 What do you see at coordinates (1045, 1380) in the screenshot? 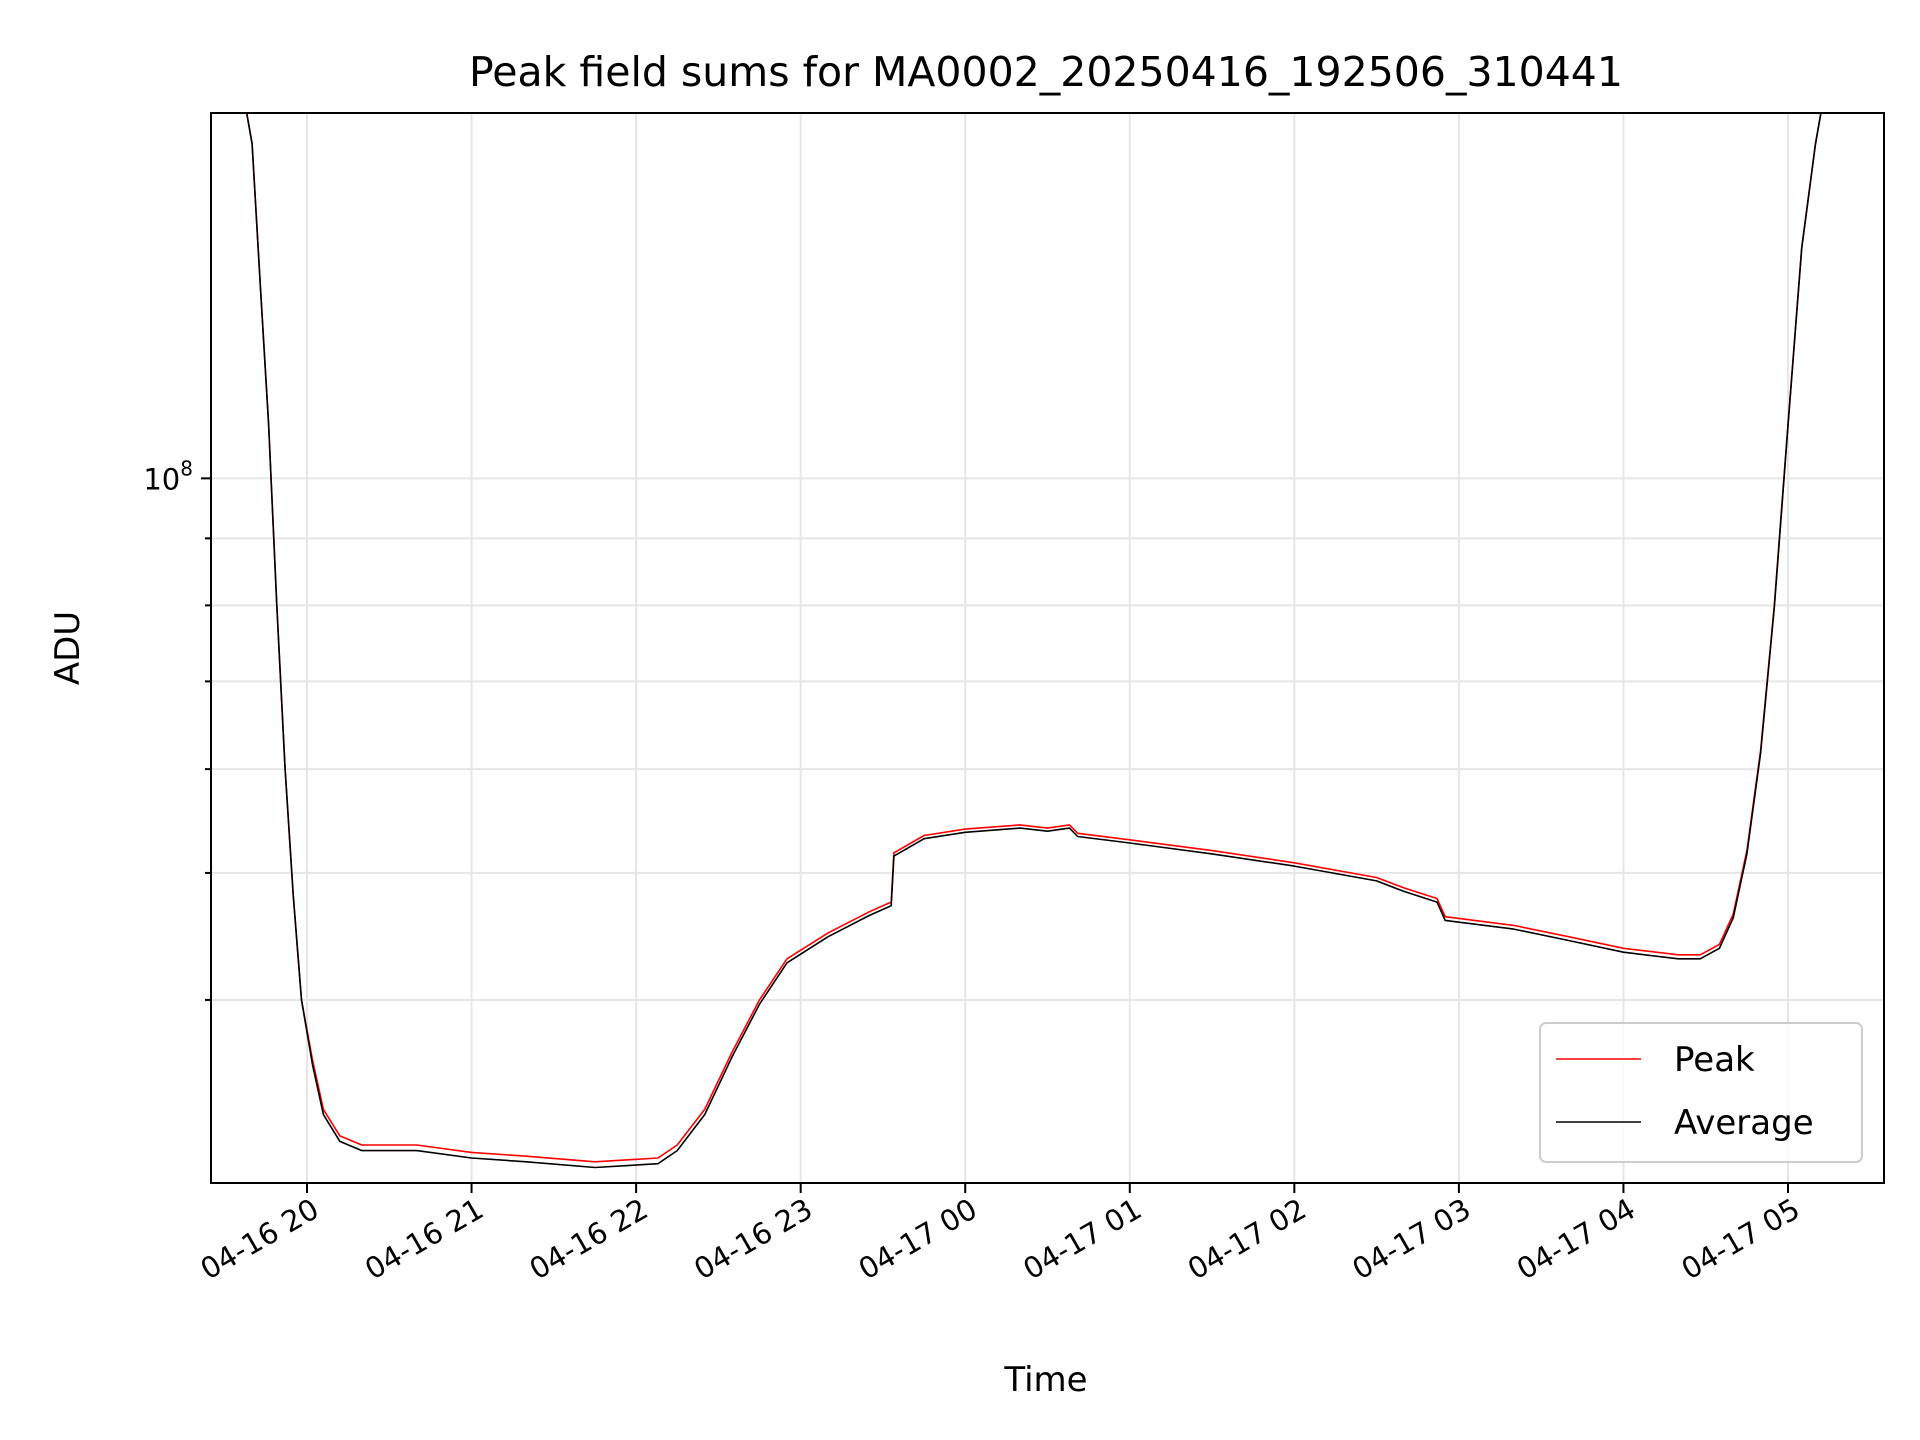
I see `x-axis-label: Time` at bounding box center [1045, 1380].